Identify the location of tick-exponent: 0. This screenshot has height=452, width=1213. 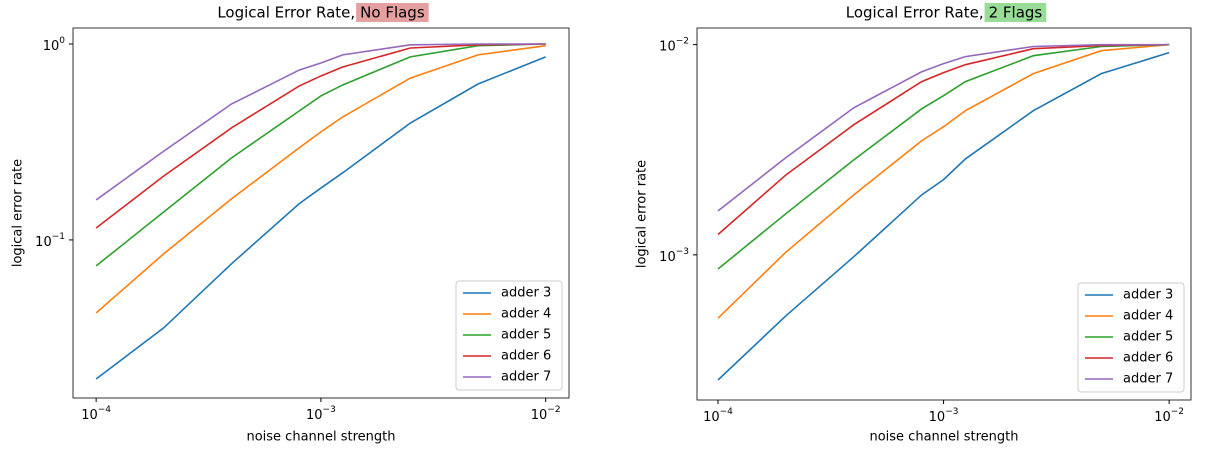
(62, 41).